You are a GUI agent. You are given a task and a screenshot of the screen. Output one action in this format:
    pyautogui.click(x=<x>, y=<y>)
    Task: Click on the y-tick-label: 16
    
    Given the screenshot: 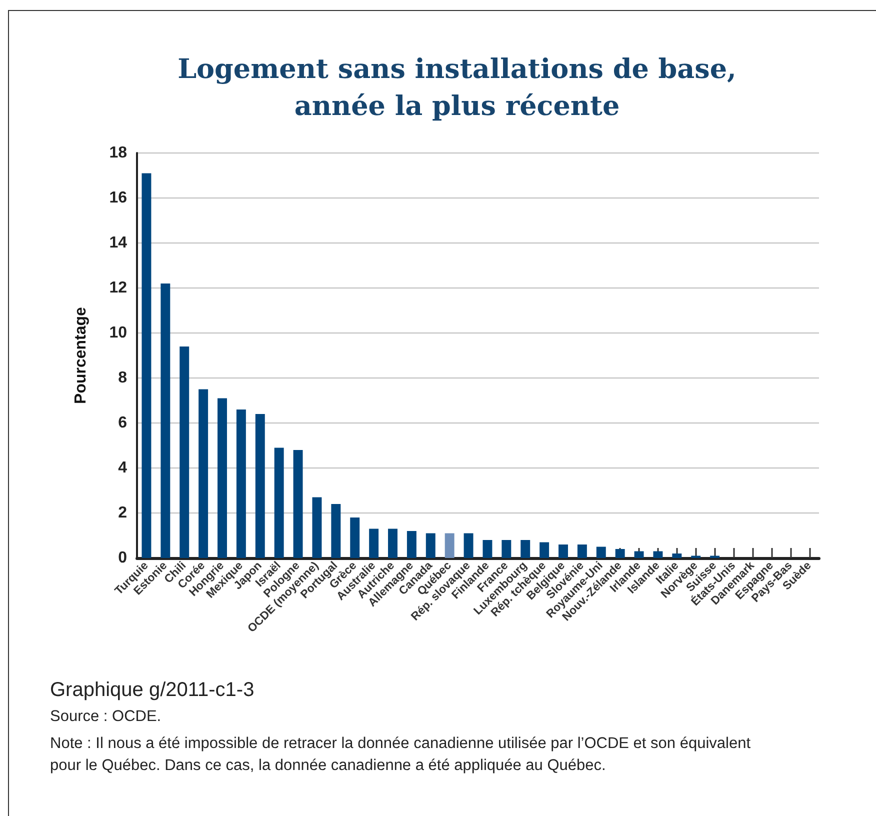 What is the action you would take?
    pyautogui.click(x=118, y=198)
    